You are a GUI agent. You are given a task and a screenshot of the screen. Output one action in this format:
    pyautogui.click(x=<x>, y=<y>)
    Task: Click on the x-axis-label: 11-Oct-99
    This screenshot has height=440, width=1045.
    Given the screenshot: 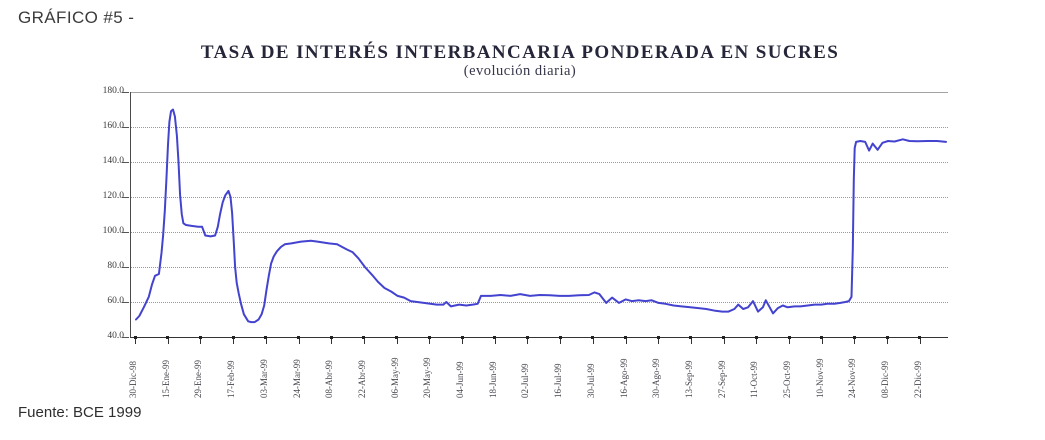 What is the action you would take?
    pyautogui.click(x=754, y=379)
    